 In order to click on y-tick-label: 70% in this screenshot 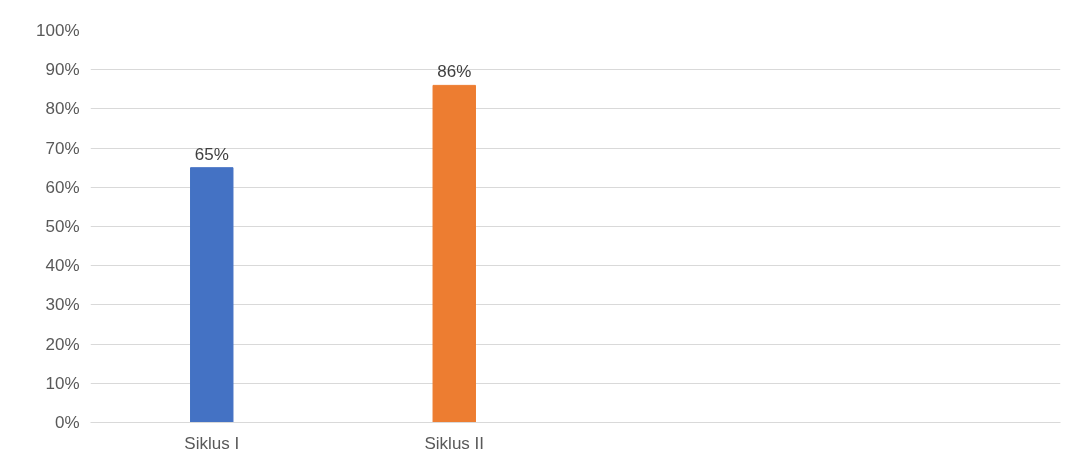, I will do `click(62, 148)`.